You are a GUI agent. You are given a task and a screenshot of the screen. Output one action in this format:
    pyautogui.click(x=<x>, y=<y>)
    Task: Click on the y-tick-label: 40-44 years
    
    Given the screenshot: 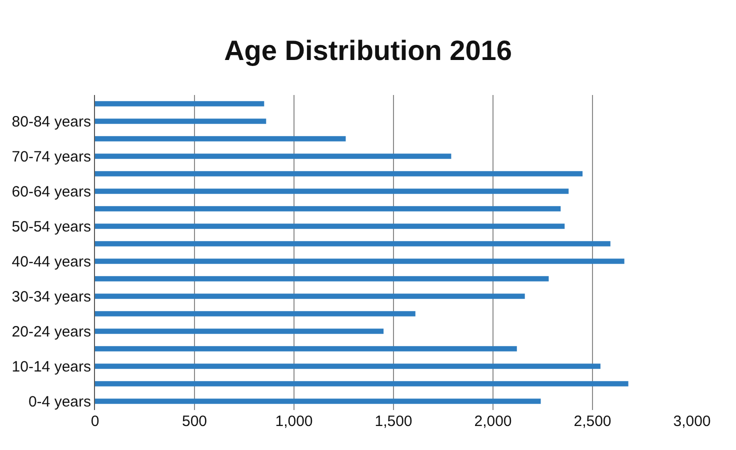 What is the action you would take?
    pyautogui.click(x=51, y=262)
    